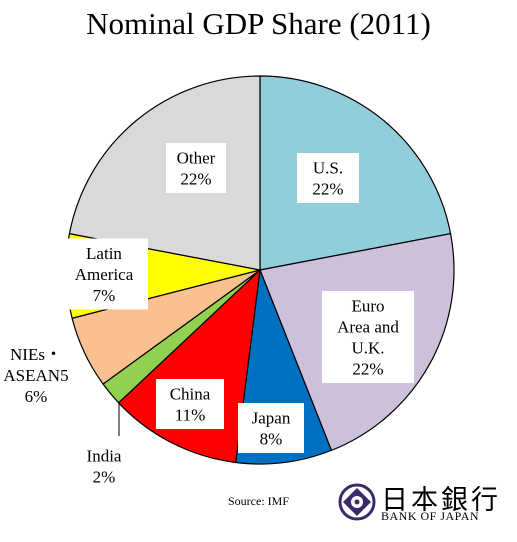 The image size is (517, 542). What do you see at coordinates (327, 189) in the screenshot?
I see `slice-label-line-0-1: 22%` at bounding box center [327, 189].